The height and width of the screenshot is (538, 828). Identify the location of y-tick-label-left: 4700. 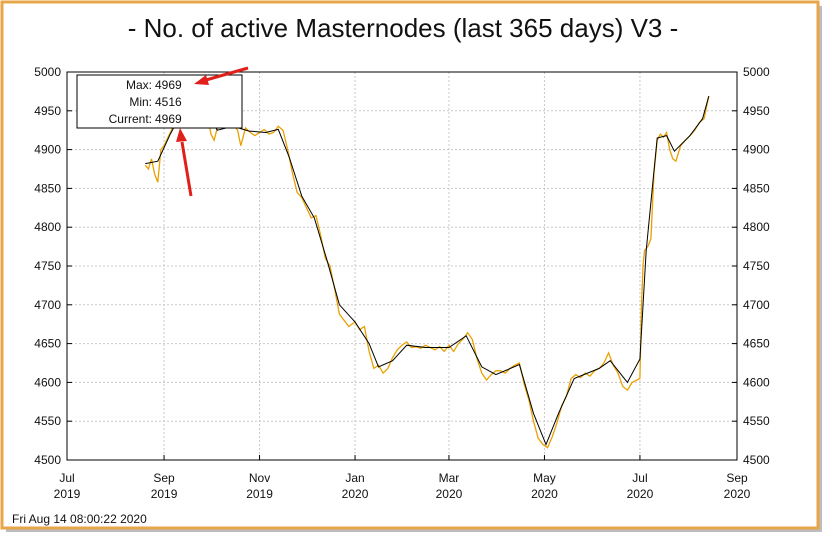
(47, 305).